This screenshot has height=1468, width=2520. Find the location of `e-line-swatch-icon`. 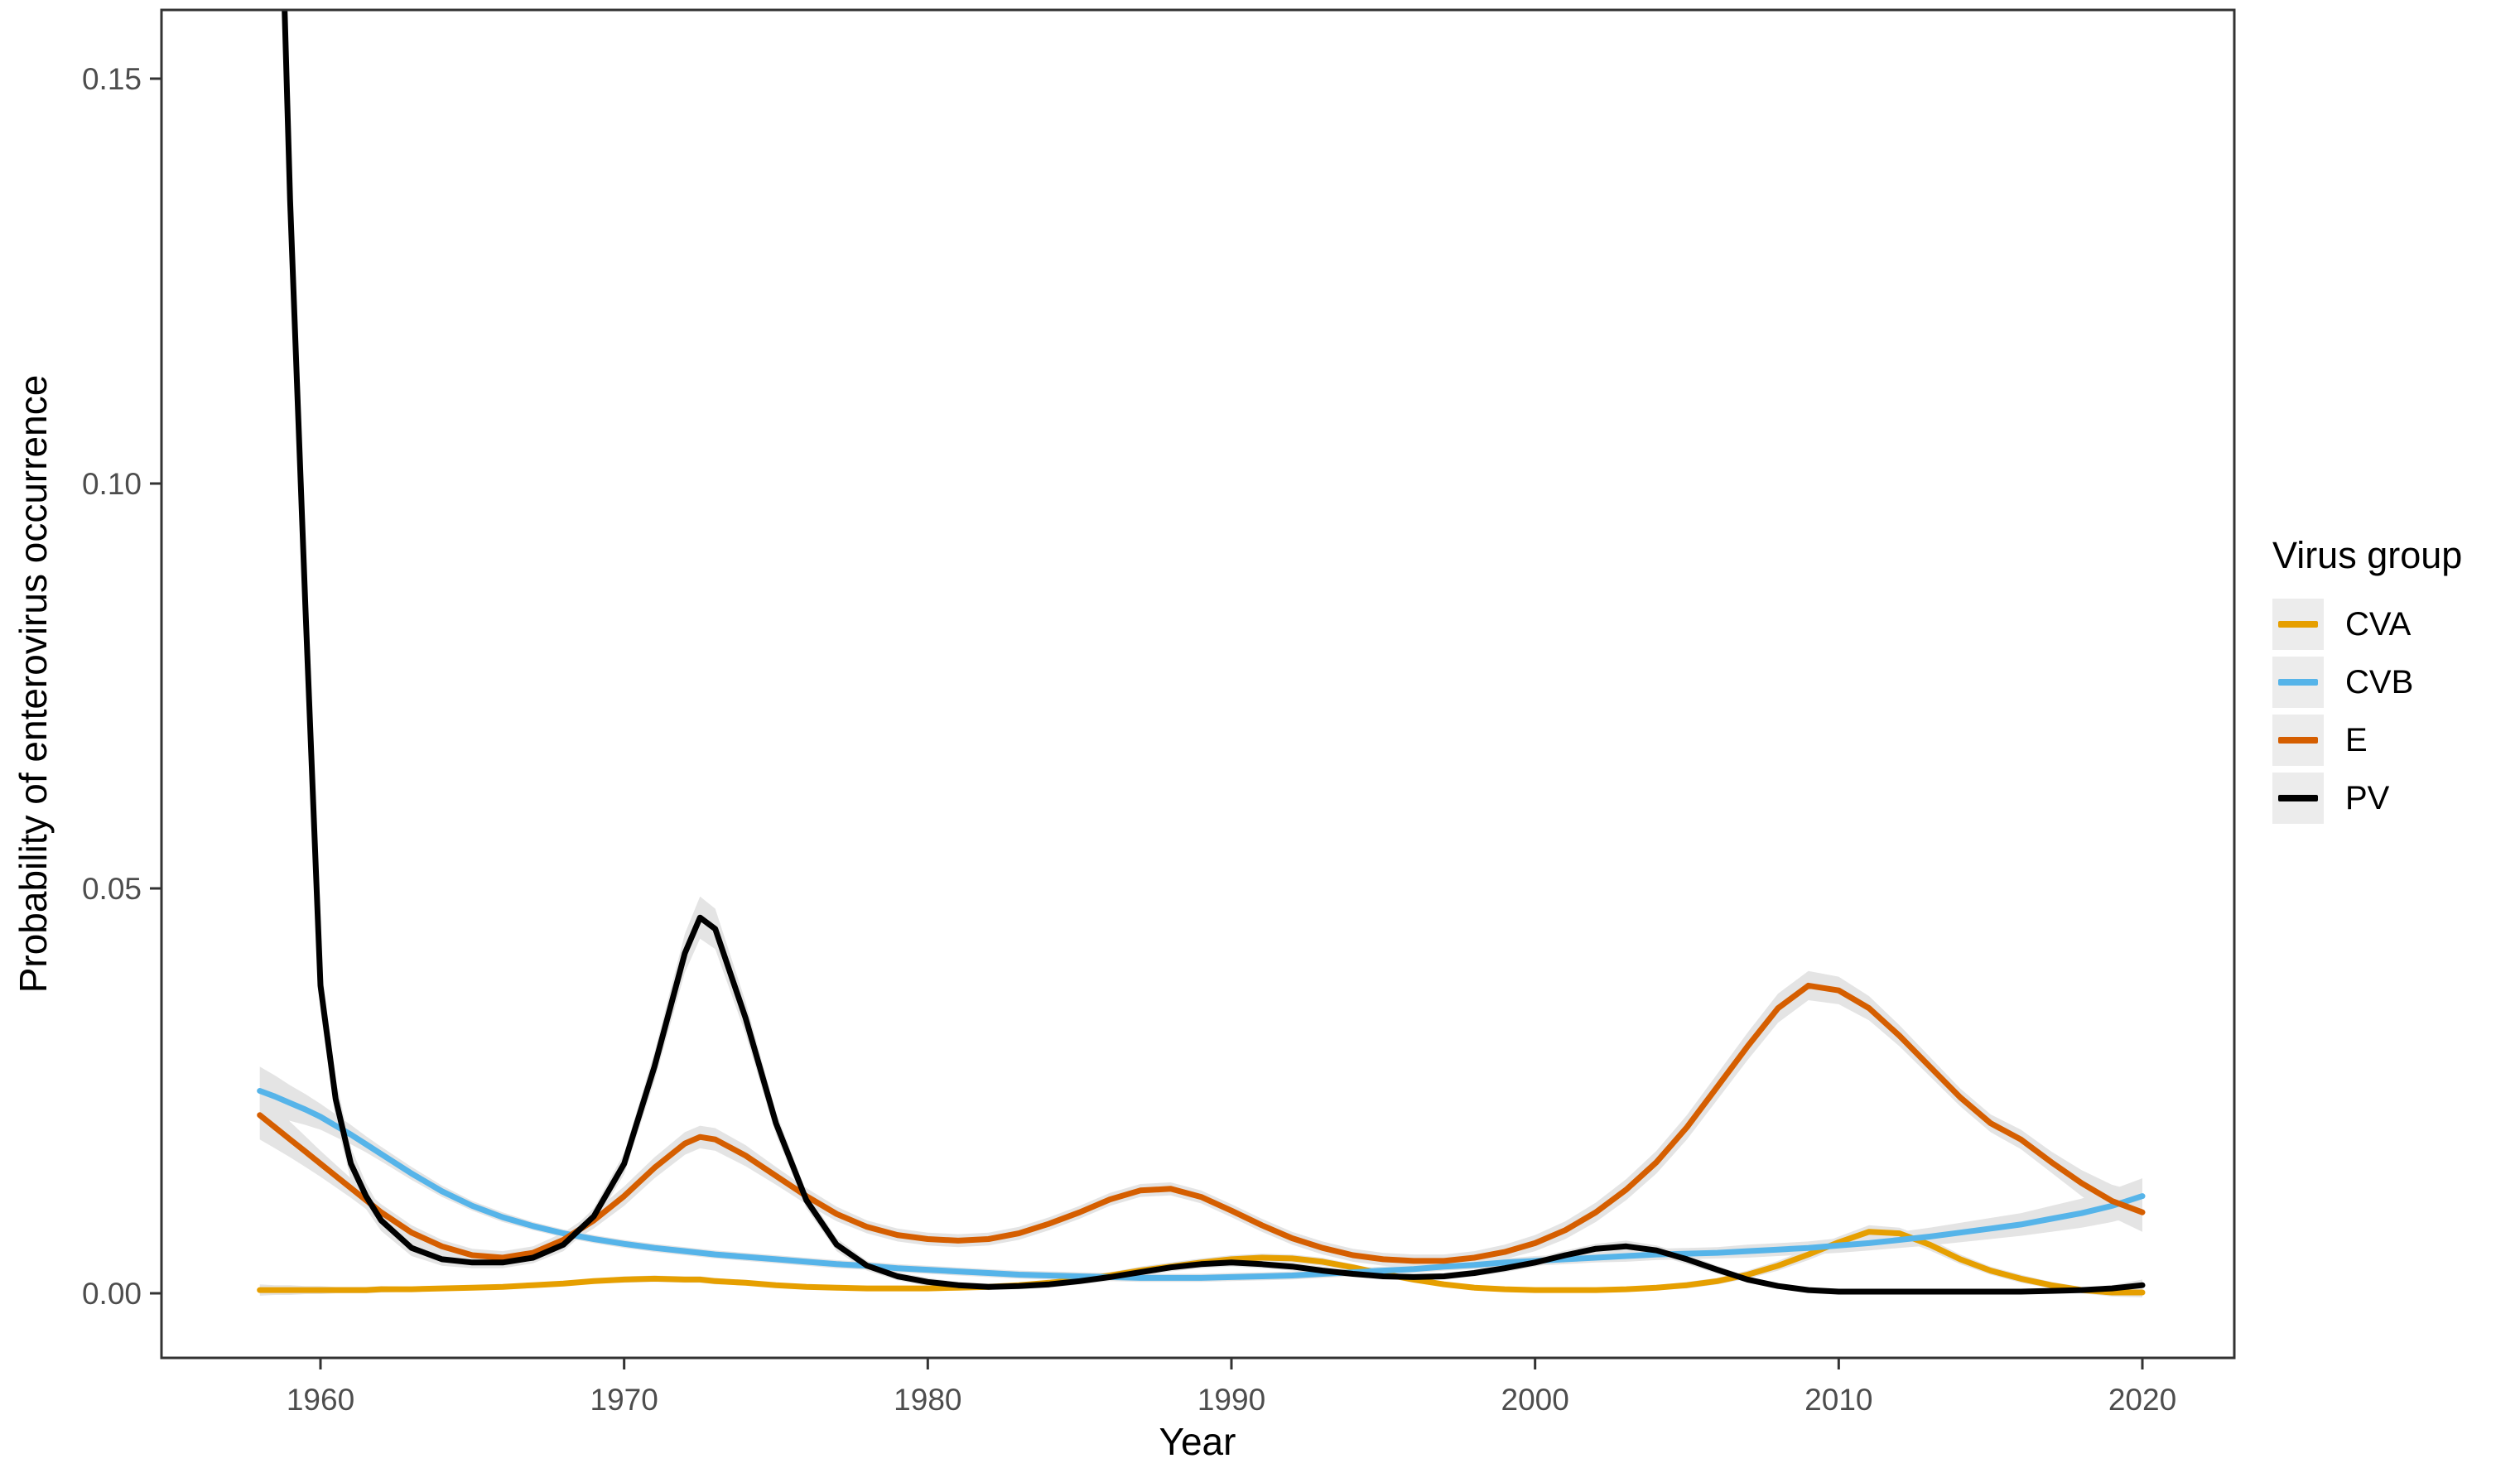

e-line-swatch-icon is located at coordinates (2298, 740).